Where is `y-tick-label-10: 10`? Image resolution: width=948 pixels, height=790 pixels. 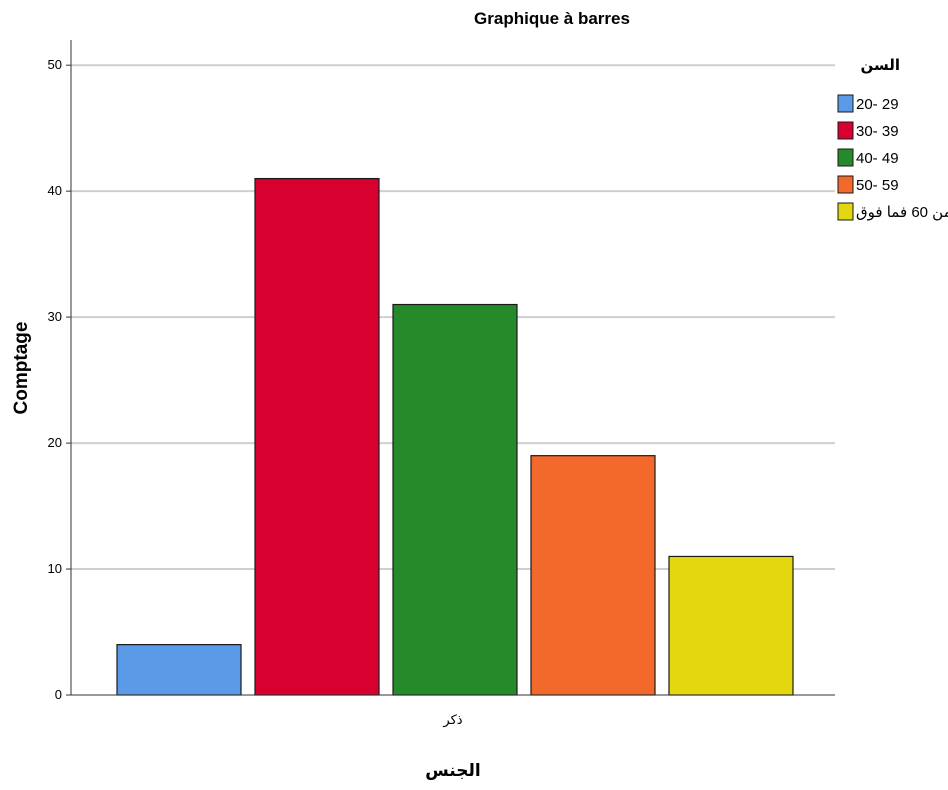
y-tick-label-10: 10 is located at coordinates (55, 568).